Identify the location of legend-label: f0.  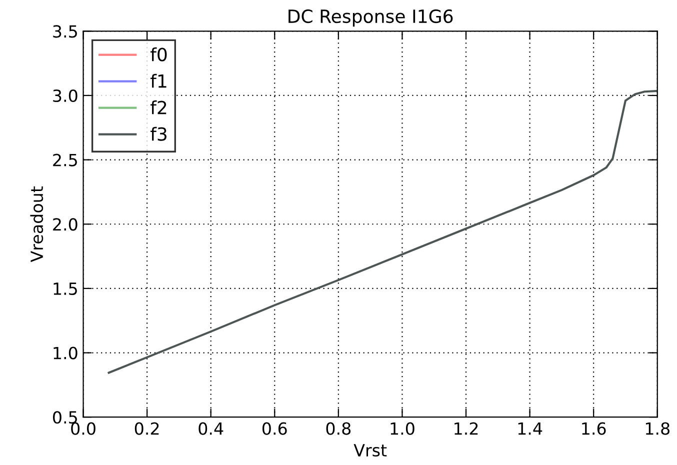
(158, 54).